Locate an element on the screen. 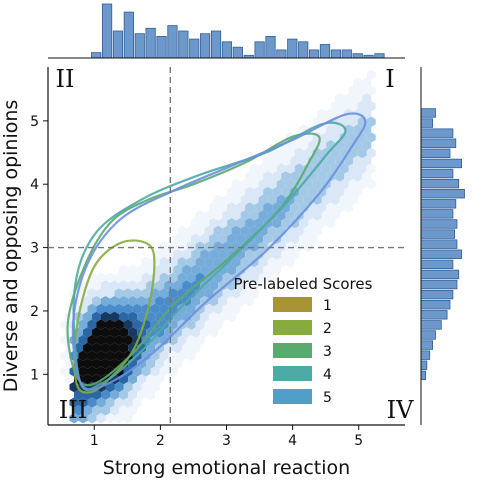 The width and height of the screenshot is (478, 480). legend-swatch is located at coordinates (292, 396).